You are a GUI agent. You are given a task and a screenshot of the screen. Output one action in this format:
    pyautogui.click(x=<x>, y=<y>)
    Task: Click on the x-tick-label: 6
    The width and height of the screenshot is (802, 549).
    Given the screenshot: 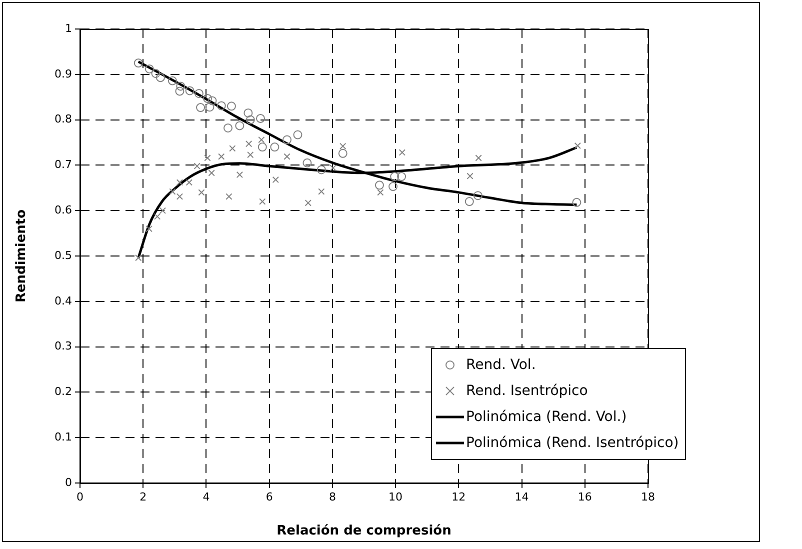 What is the action you would take?
    pyautogui.click(x=269, y=497)
    